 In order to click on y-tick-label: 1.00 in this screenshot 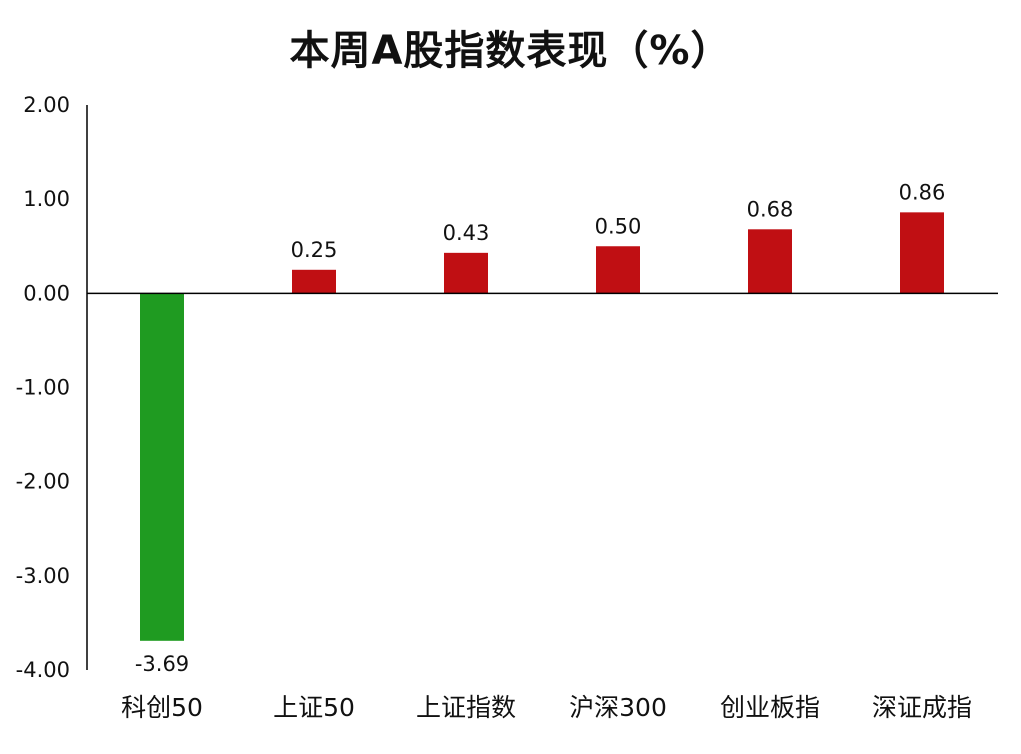, I will do `click(46, 199)`.